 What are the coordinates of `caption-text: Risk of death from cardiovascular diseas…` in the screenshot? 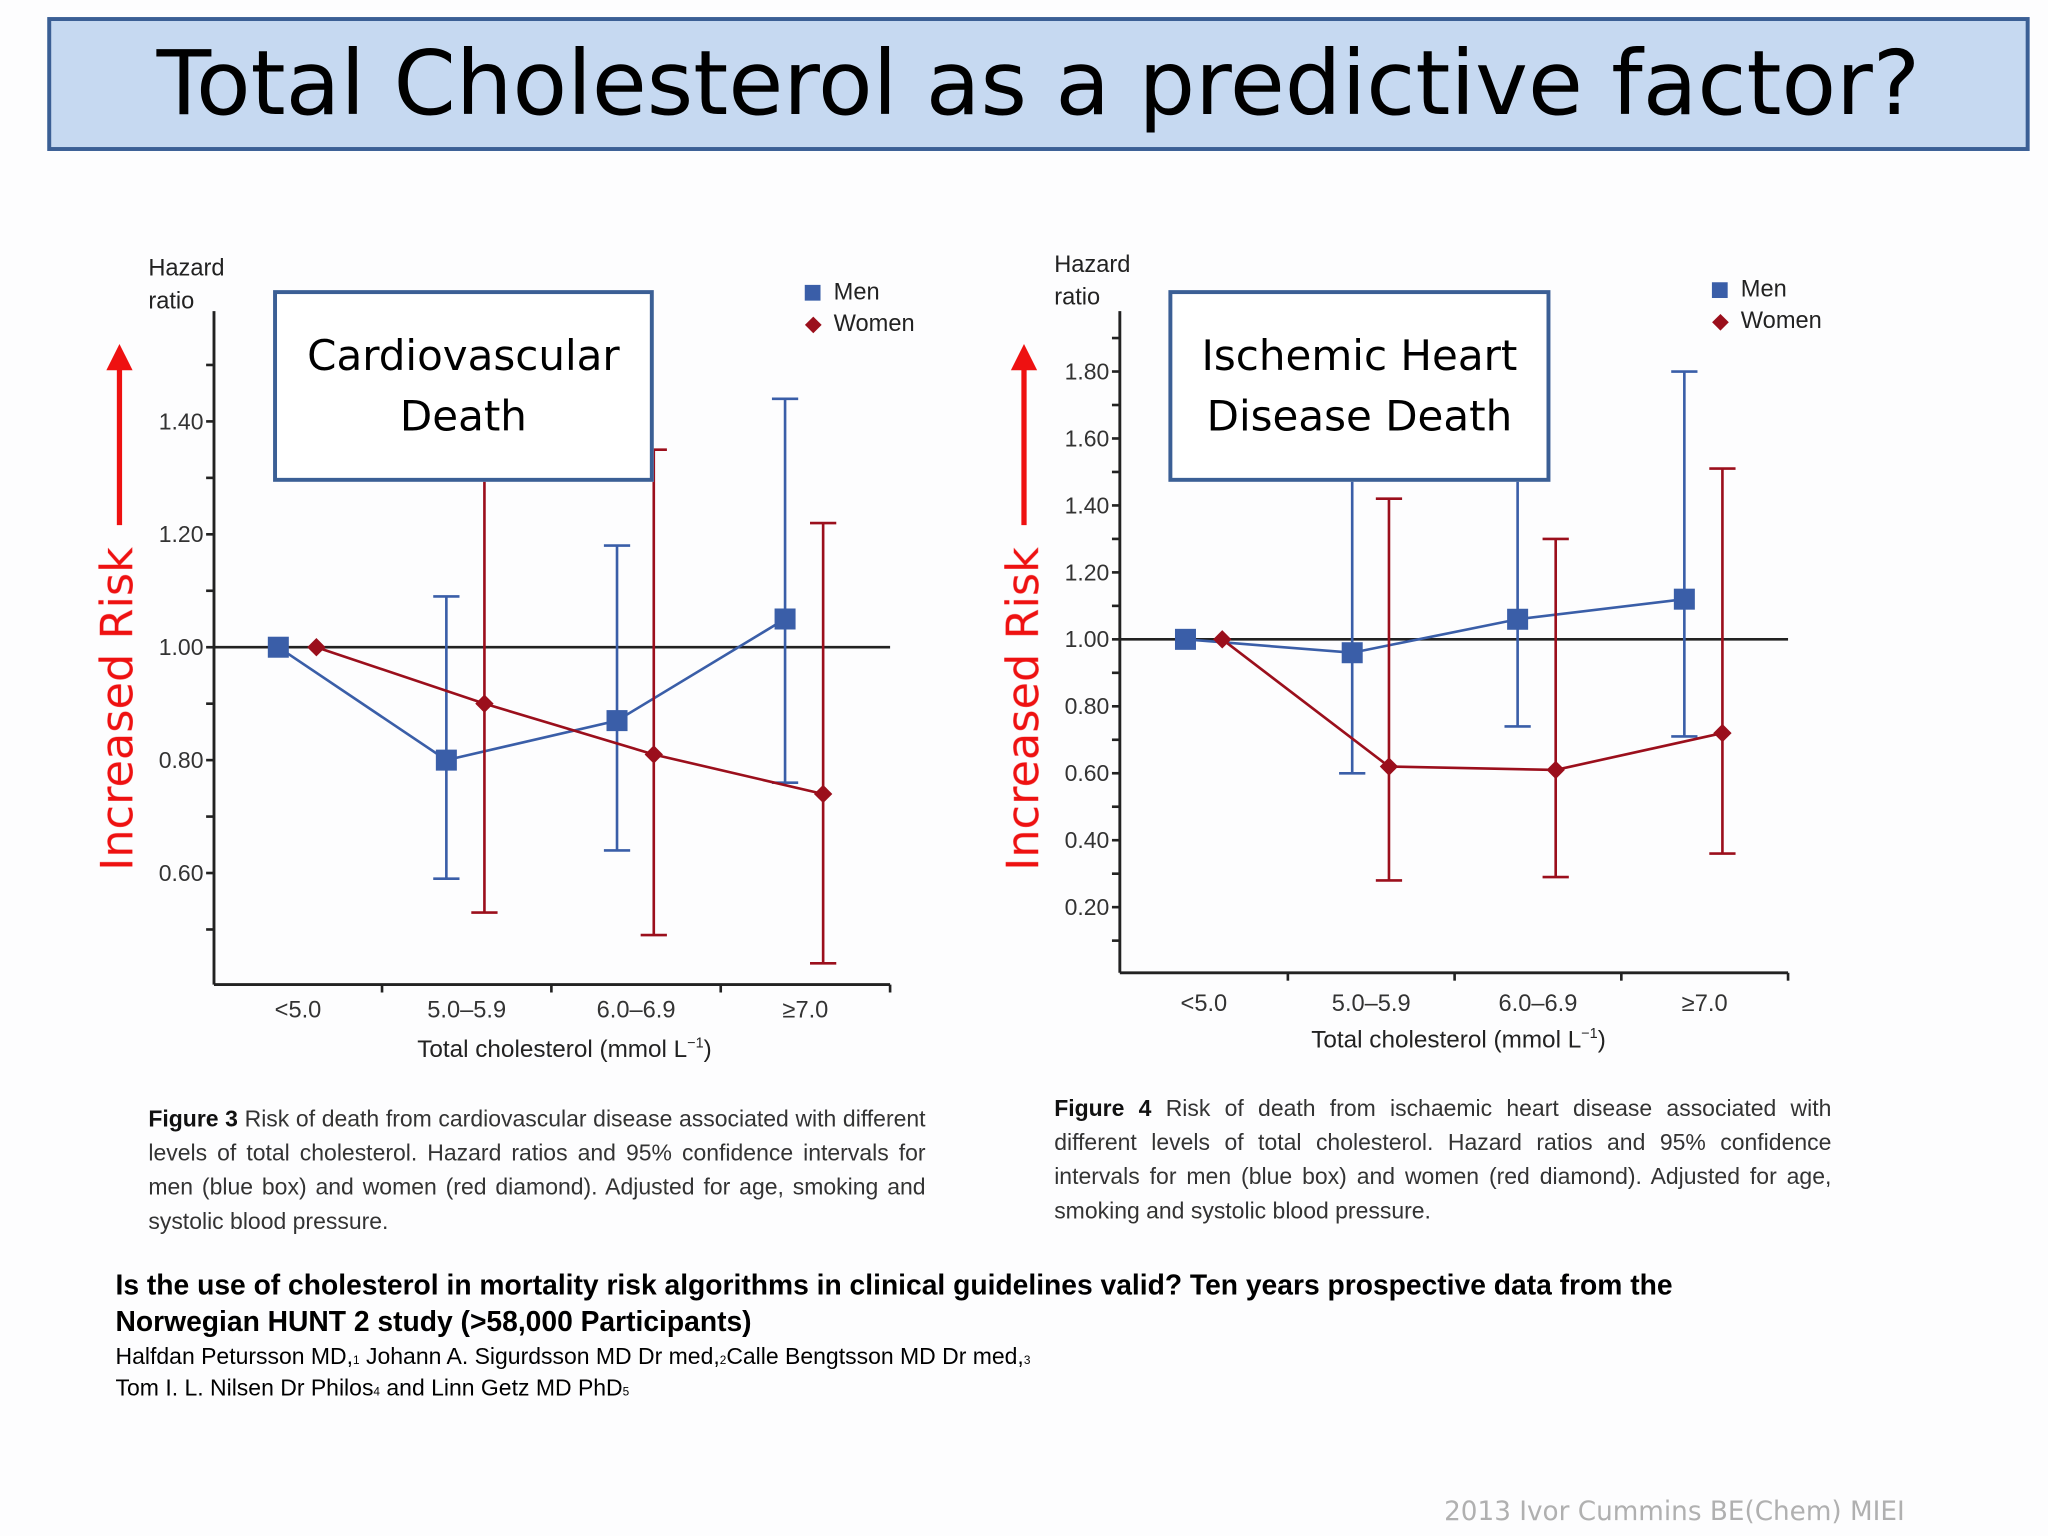 It's located at (537, 1170).